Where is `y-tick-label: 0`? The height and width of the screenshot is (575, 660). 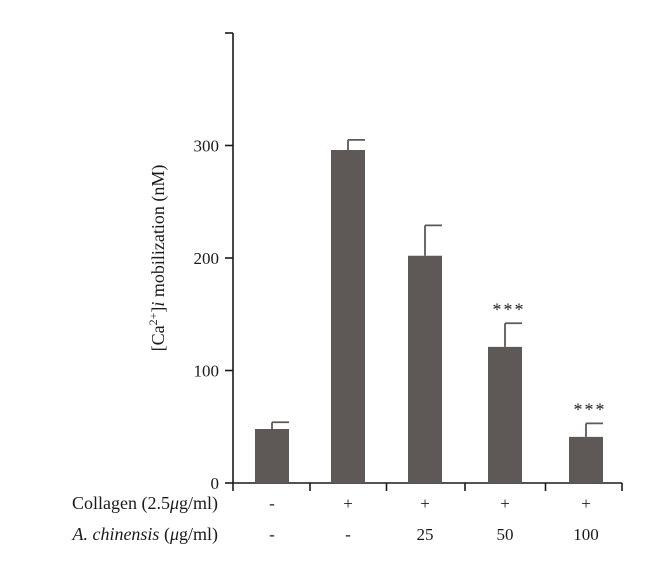
y-tick-label: 0 is located at coordinates (215, 483).